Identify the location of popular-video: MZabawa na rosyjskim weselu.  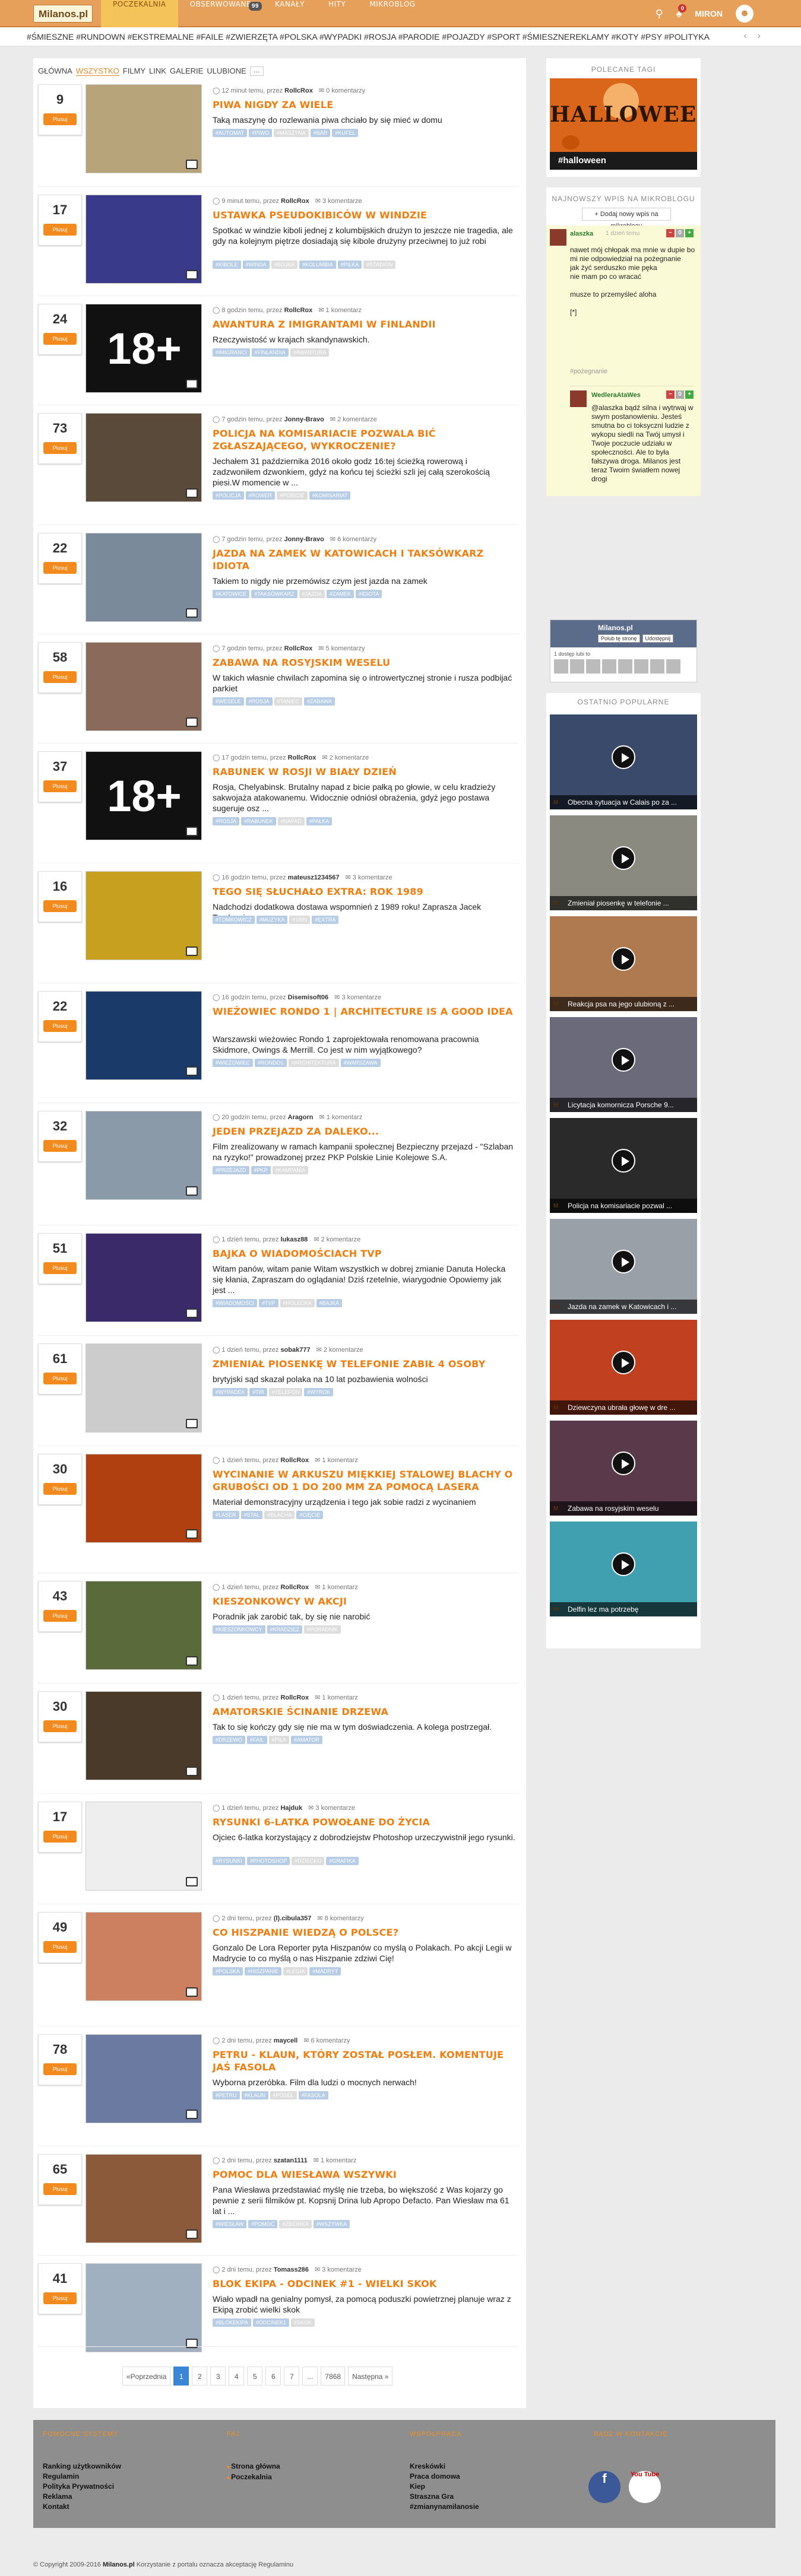
(623, 1468).